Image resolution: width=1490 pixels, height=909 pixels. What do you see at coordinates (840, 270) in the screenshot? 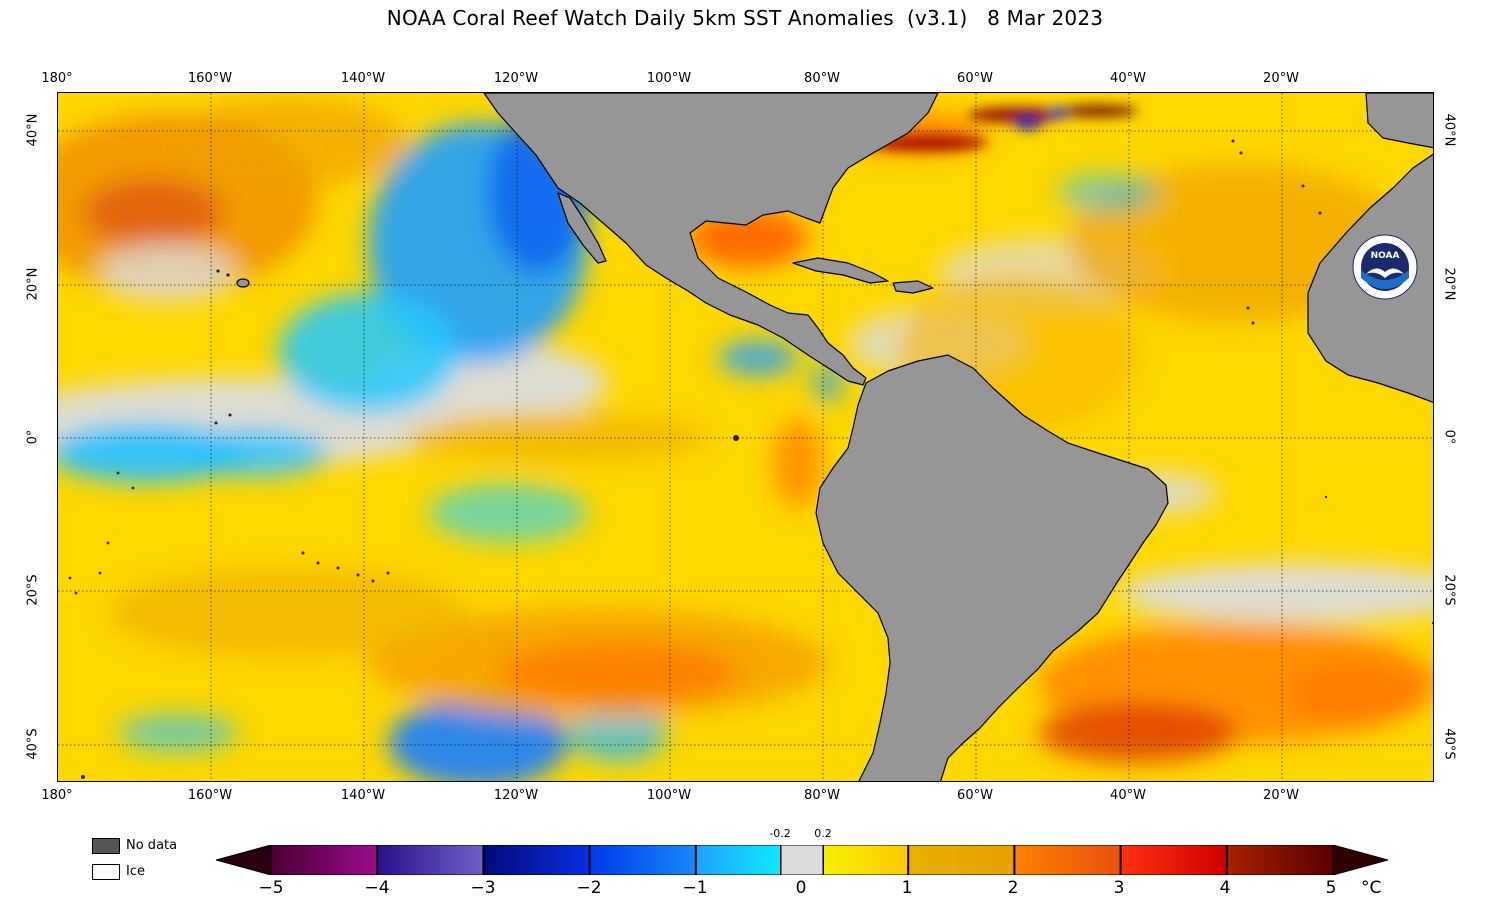
I see `cuba-island` at bounding box center [840, 270].